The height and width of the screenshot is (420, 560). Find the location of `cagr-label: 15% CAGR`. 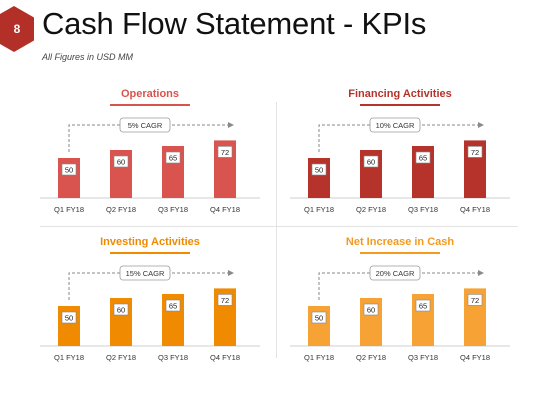

cagr-label: 15% CAGR is located at coordinates (145, 273).